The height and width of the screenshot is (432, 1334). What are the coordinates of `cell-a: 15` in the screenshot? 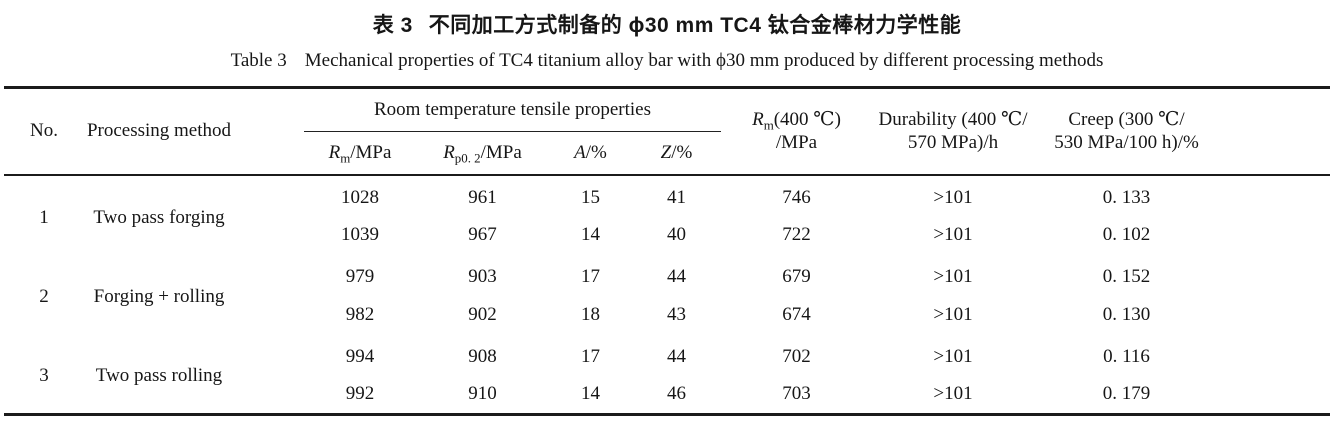 It's located at (590, 197).